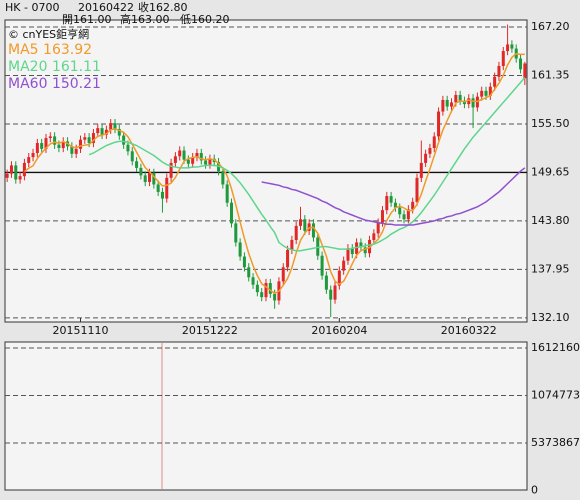 The width and height of the screenshot is (580, 500). What do you see at coordinates (550, 75) in the screenshot?
I see `y-tick-label: 161.35` at bounding box center [550, 75].